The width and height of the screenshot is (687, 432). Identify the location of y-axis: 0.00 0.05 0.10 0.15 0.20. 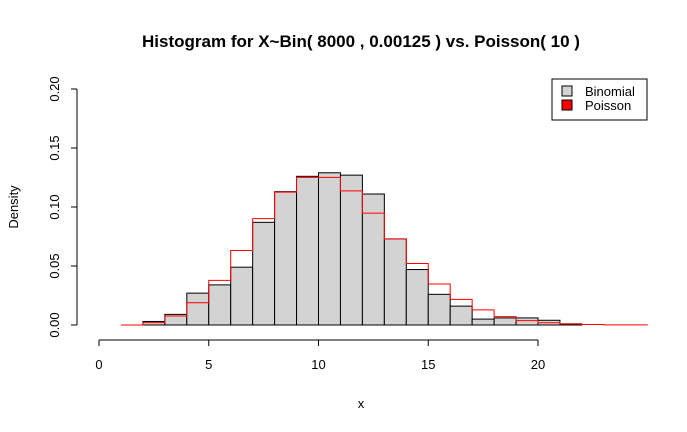
(62, 207).